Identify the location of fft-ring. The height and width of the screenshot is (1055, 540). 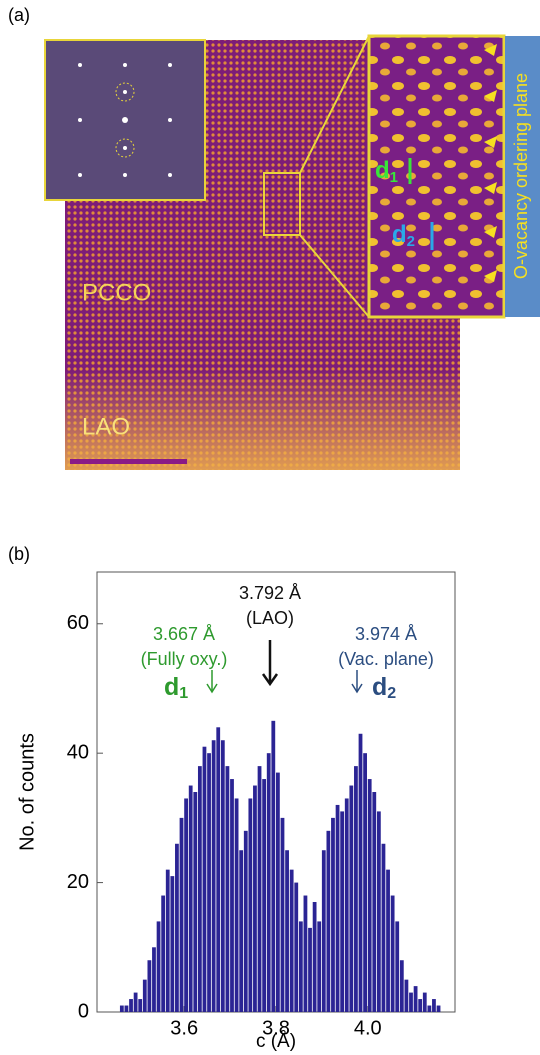
(125, 148).